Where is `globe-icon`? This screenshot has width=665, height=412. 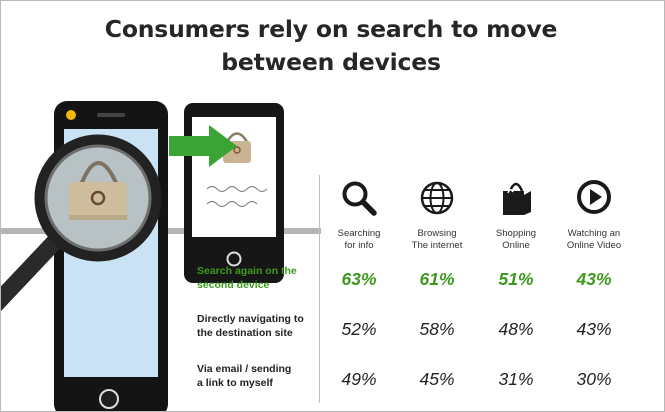
globe-icon is located at coordinates (437, 198).